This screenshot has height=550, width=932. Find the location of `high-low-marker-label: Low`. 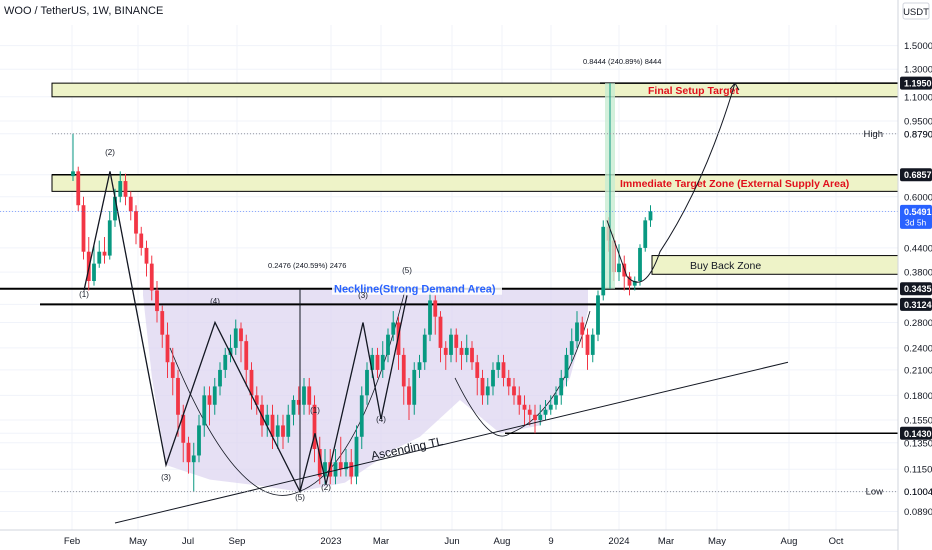

high-low-marker-label: Low is located at coordinates (875, 492).